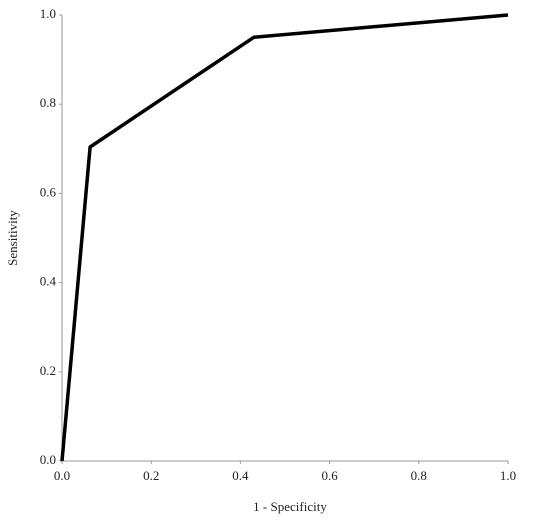 Image resolution: width=550 pixels, height=526 pixels. What do you see at coordinates (48, 191) in the screenshot?
I see `y-tick-label: 0.6` at bounding box center [48, 191].